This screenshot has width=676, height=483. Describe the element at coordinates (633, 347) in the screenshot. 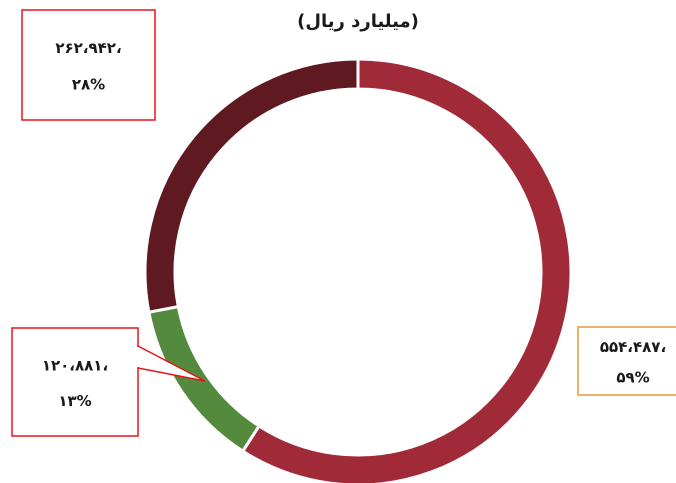

I see `value-label: ۵۵۴،۴۸۷،` at that location.